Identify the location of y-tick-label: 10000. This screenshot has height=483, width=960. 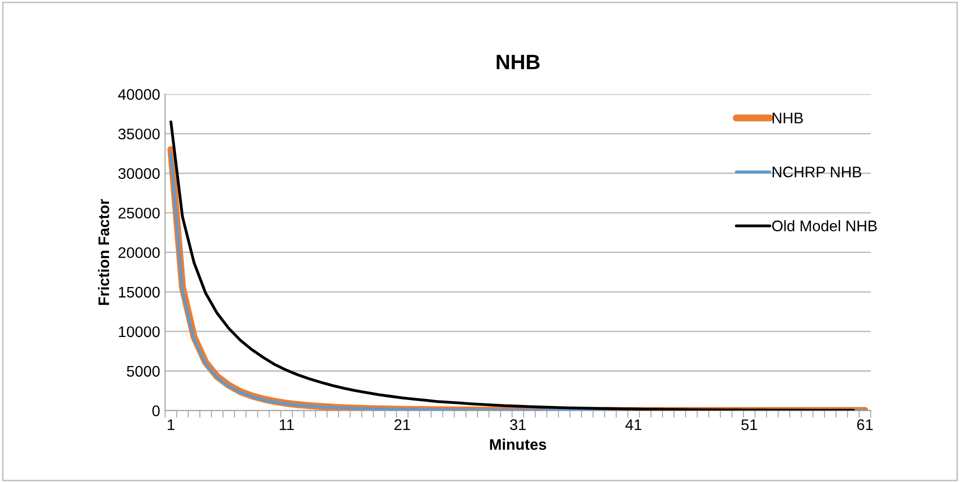
(139, 332).